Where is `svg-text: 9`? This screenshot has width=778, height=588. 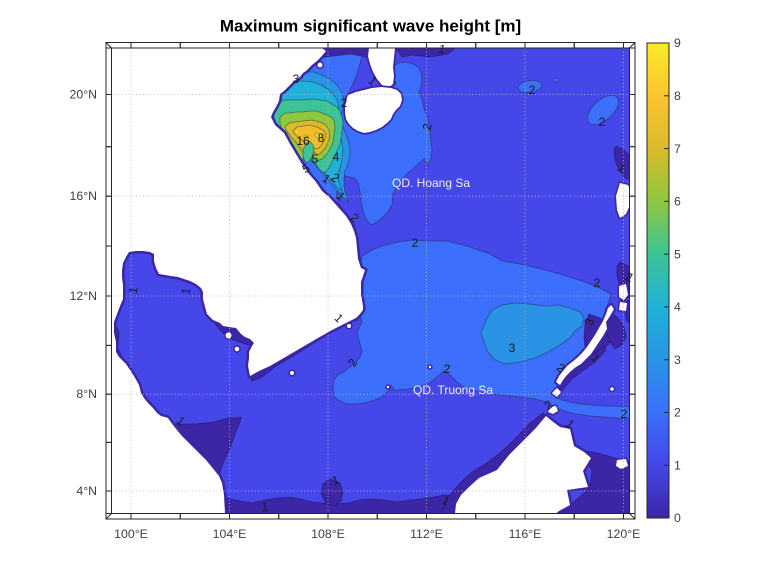
svg-text: 9 is located at coordinates (677, 43).